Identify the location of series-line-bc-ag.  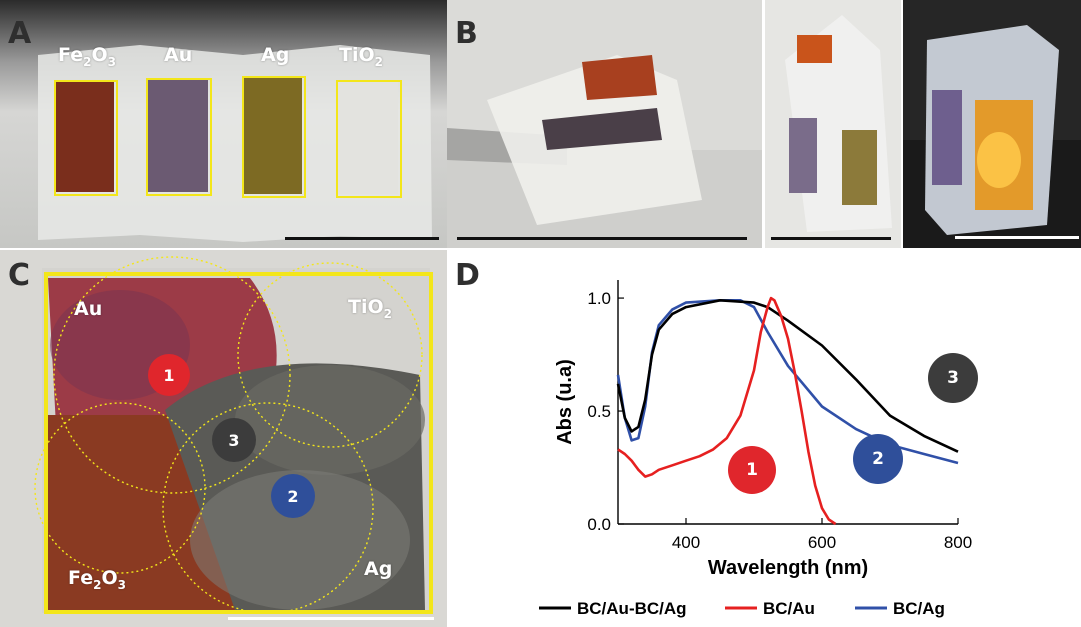
(787, 382).